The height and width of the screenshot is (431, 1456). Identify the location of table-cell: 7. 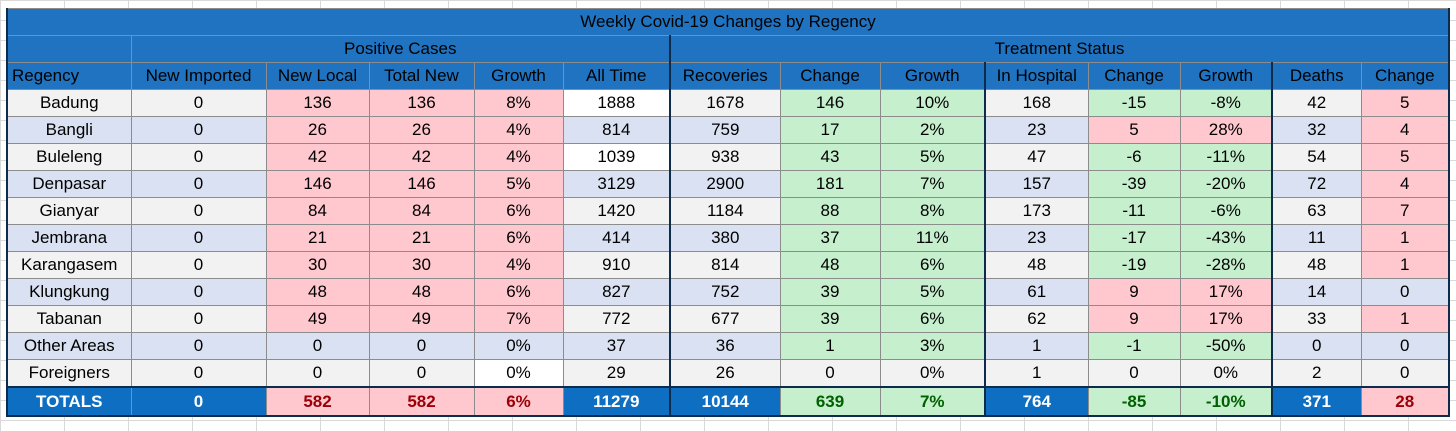
(1405, 211).